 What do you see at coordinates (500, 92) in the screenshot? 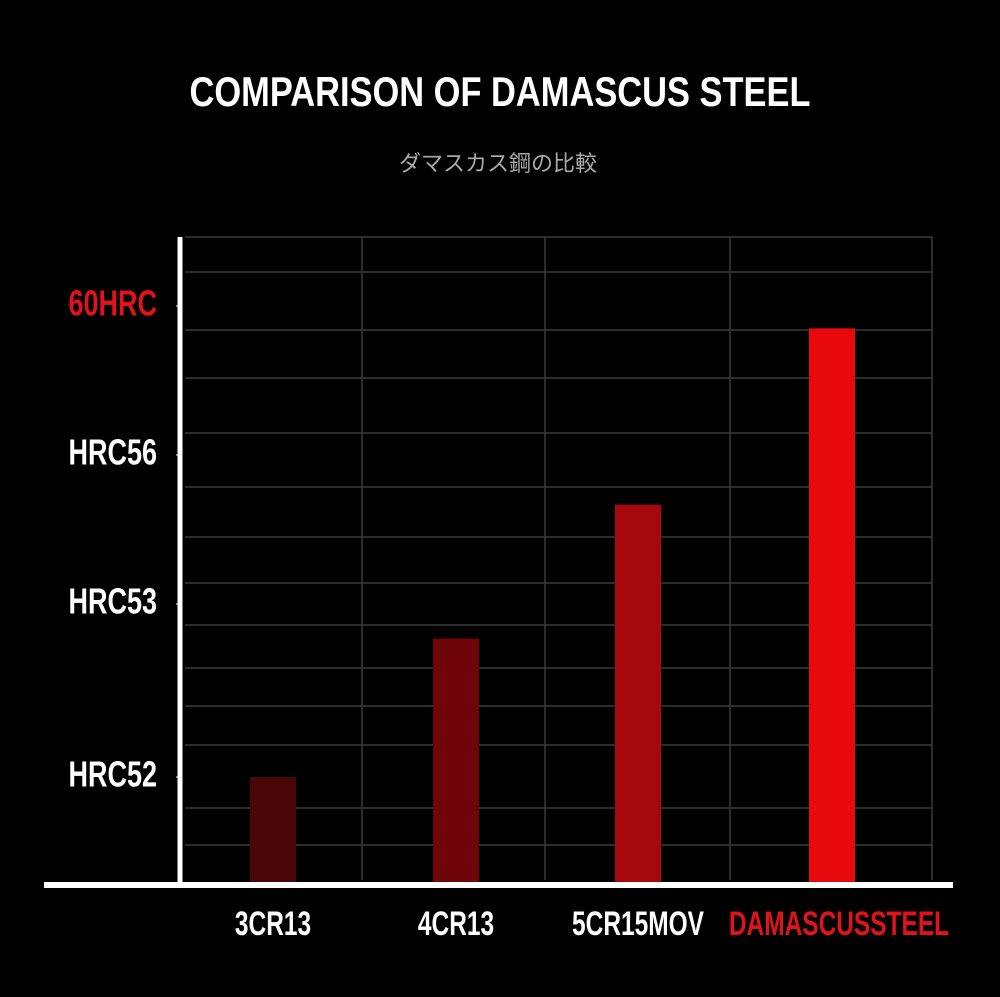
I see `chart-title: COMPARISON OF DAMASCUS STEEL` at bounding box center [500, 92].